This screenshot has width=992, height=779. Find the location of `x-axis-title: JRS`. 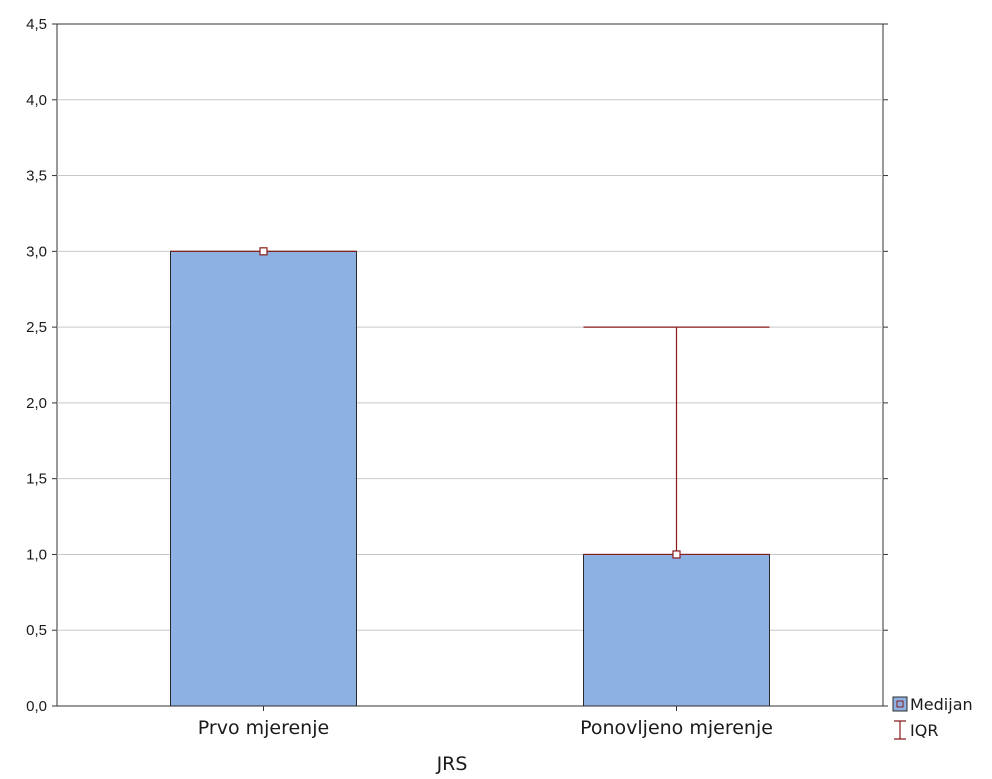

x-axis-title: JRS is located at coordinates (452, 764).